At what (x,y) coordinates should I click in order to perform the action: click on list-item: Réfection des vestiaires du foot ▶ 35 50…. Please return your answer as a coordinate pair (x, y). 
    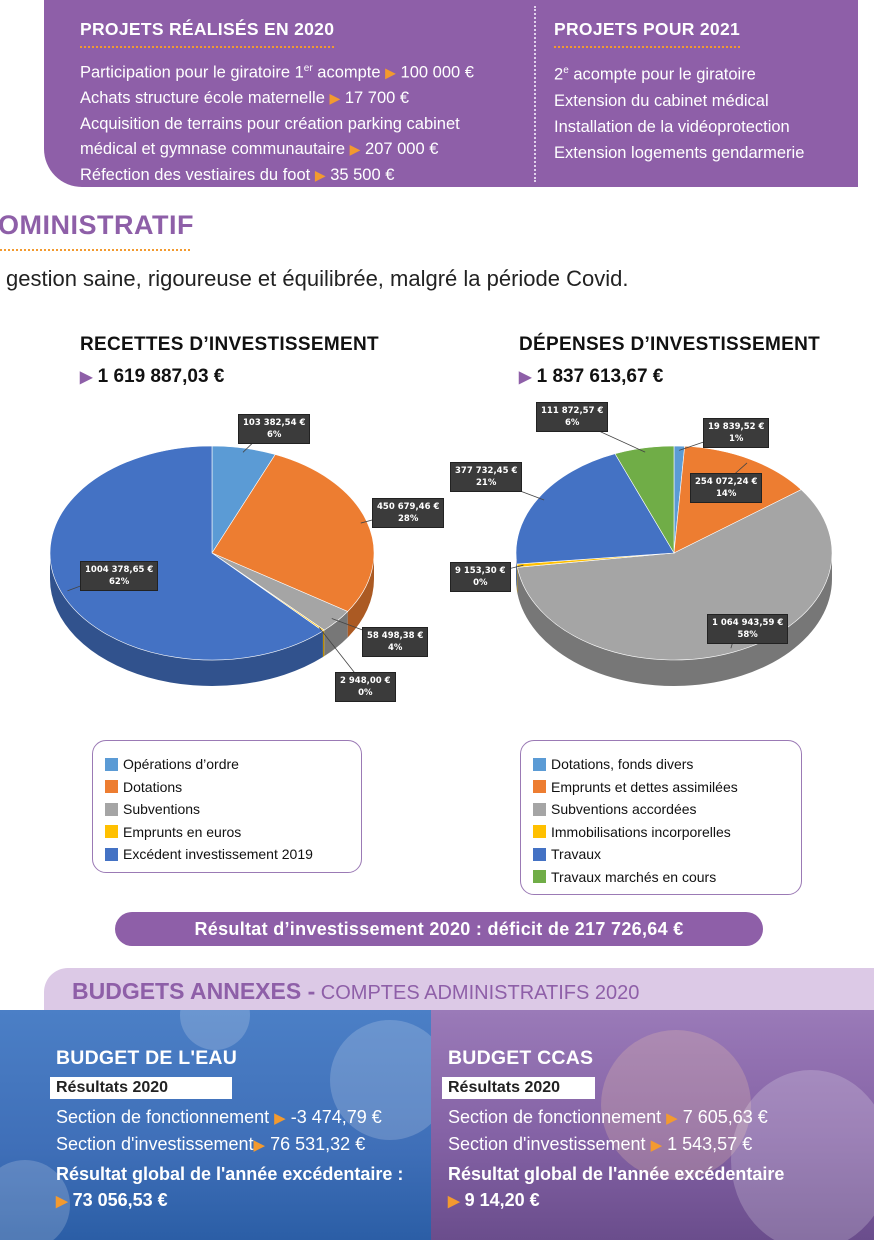
    Looking at the image, I should click on (237, 174).